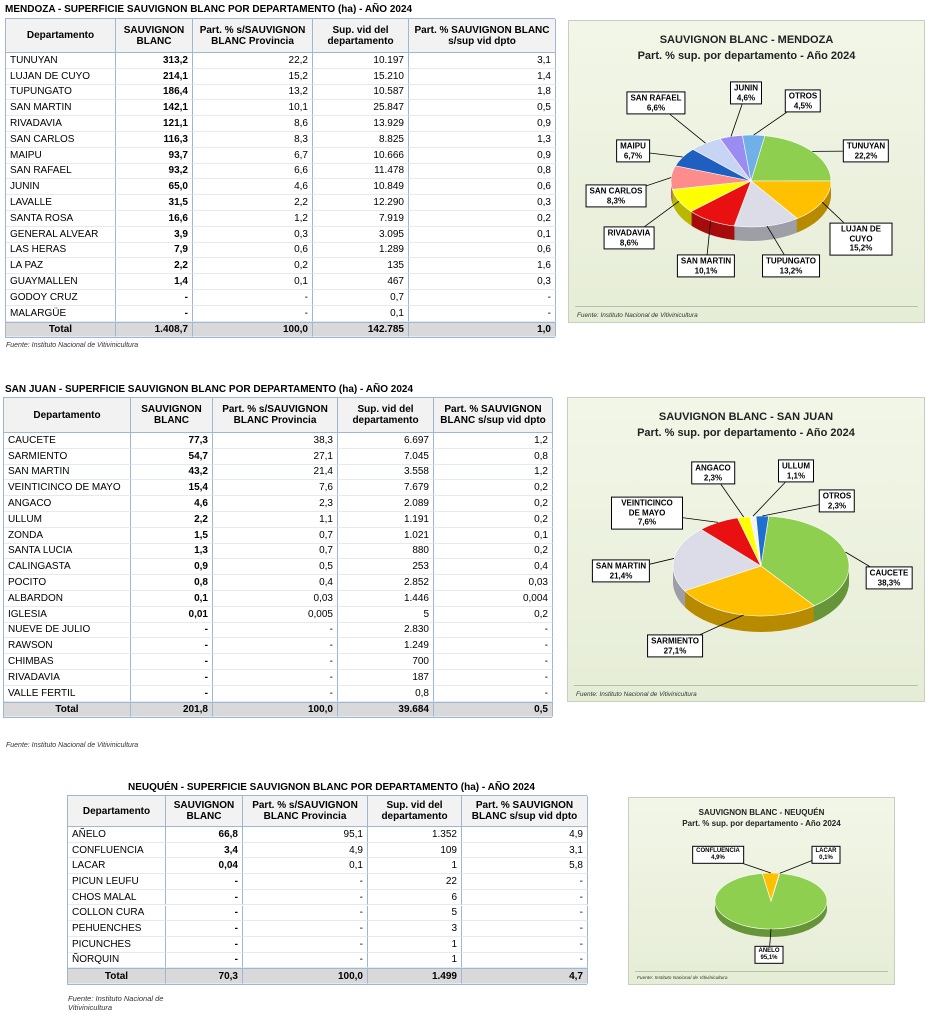 This screenshot has width=927, height=1024. I want to click on slice-label-name: MAIPU, so click(633, 146).